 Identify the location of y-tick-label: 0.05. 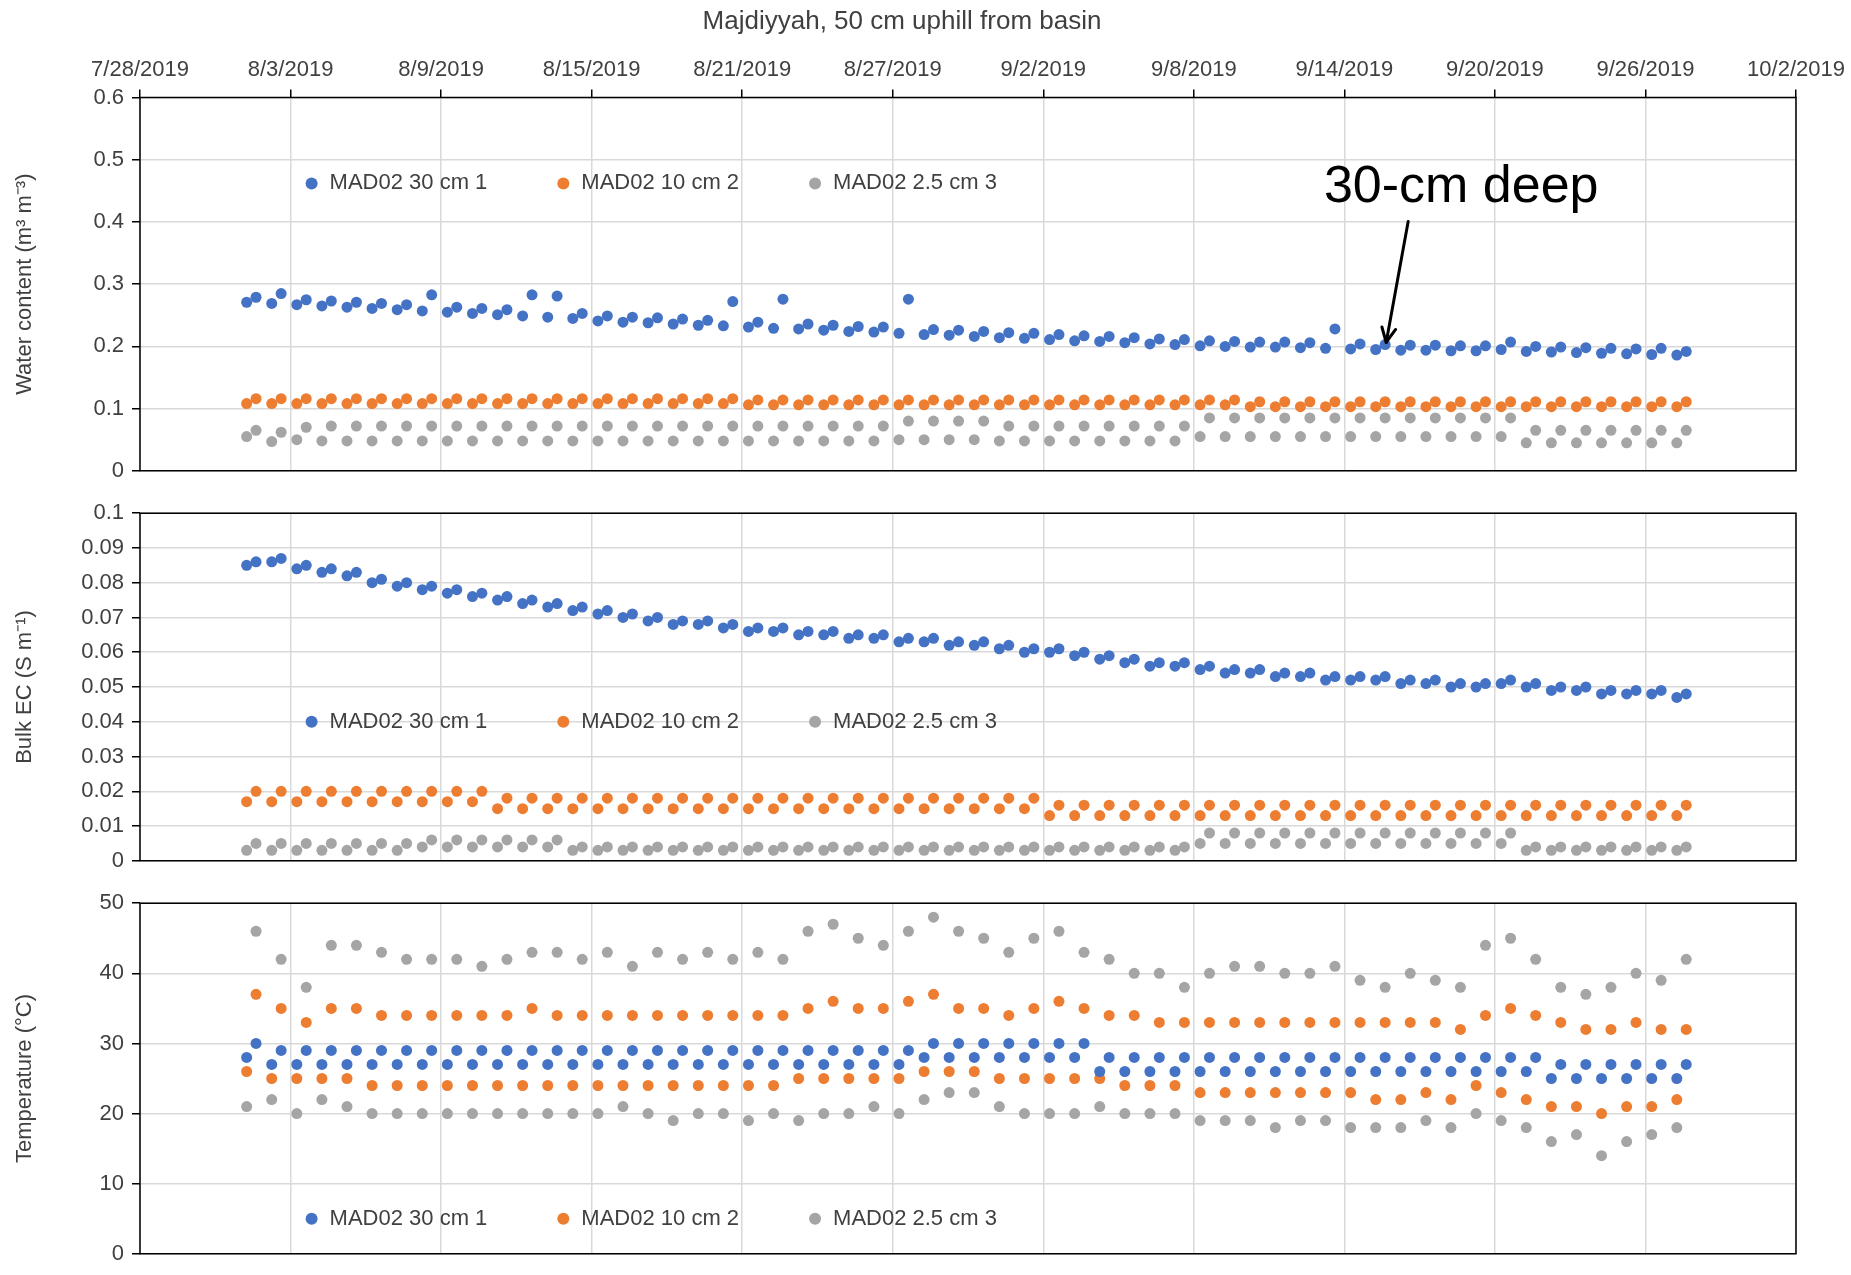
(102, 686).